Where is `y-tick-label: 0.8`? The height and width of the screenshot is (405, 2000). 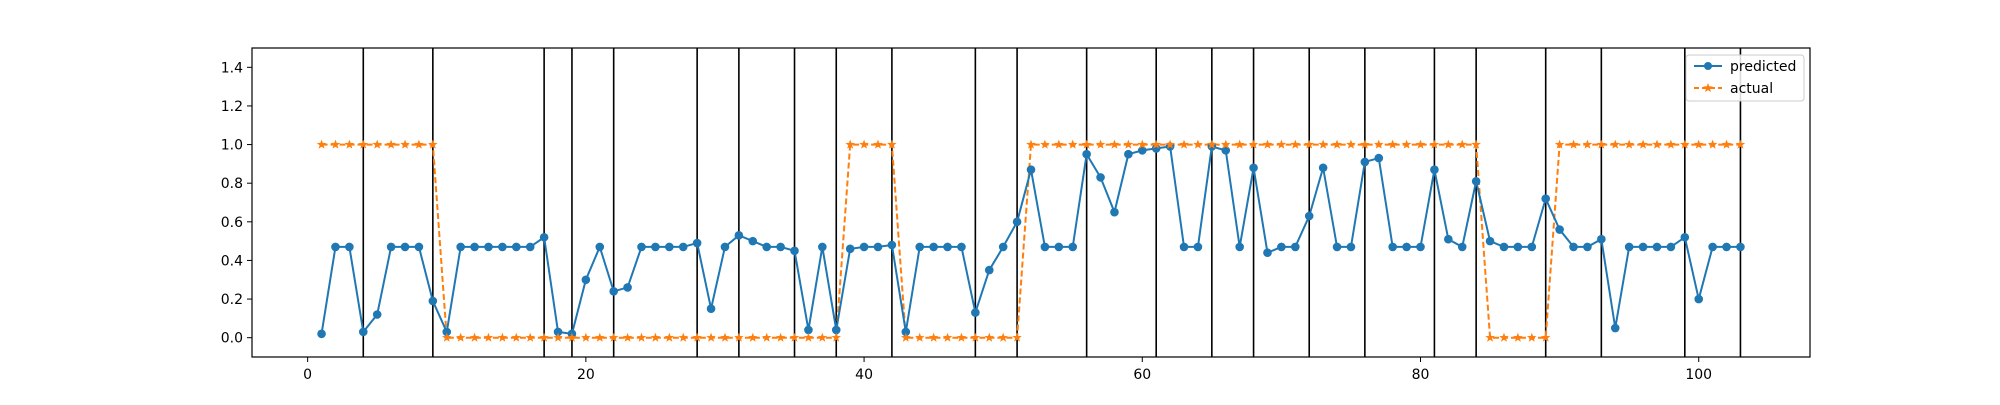
y-tick-label: 0.8 is located at coordinates (232, 184).